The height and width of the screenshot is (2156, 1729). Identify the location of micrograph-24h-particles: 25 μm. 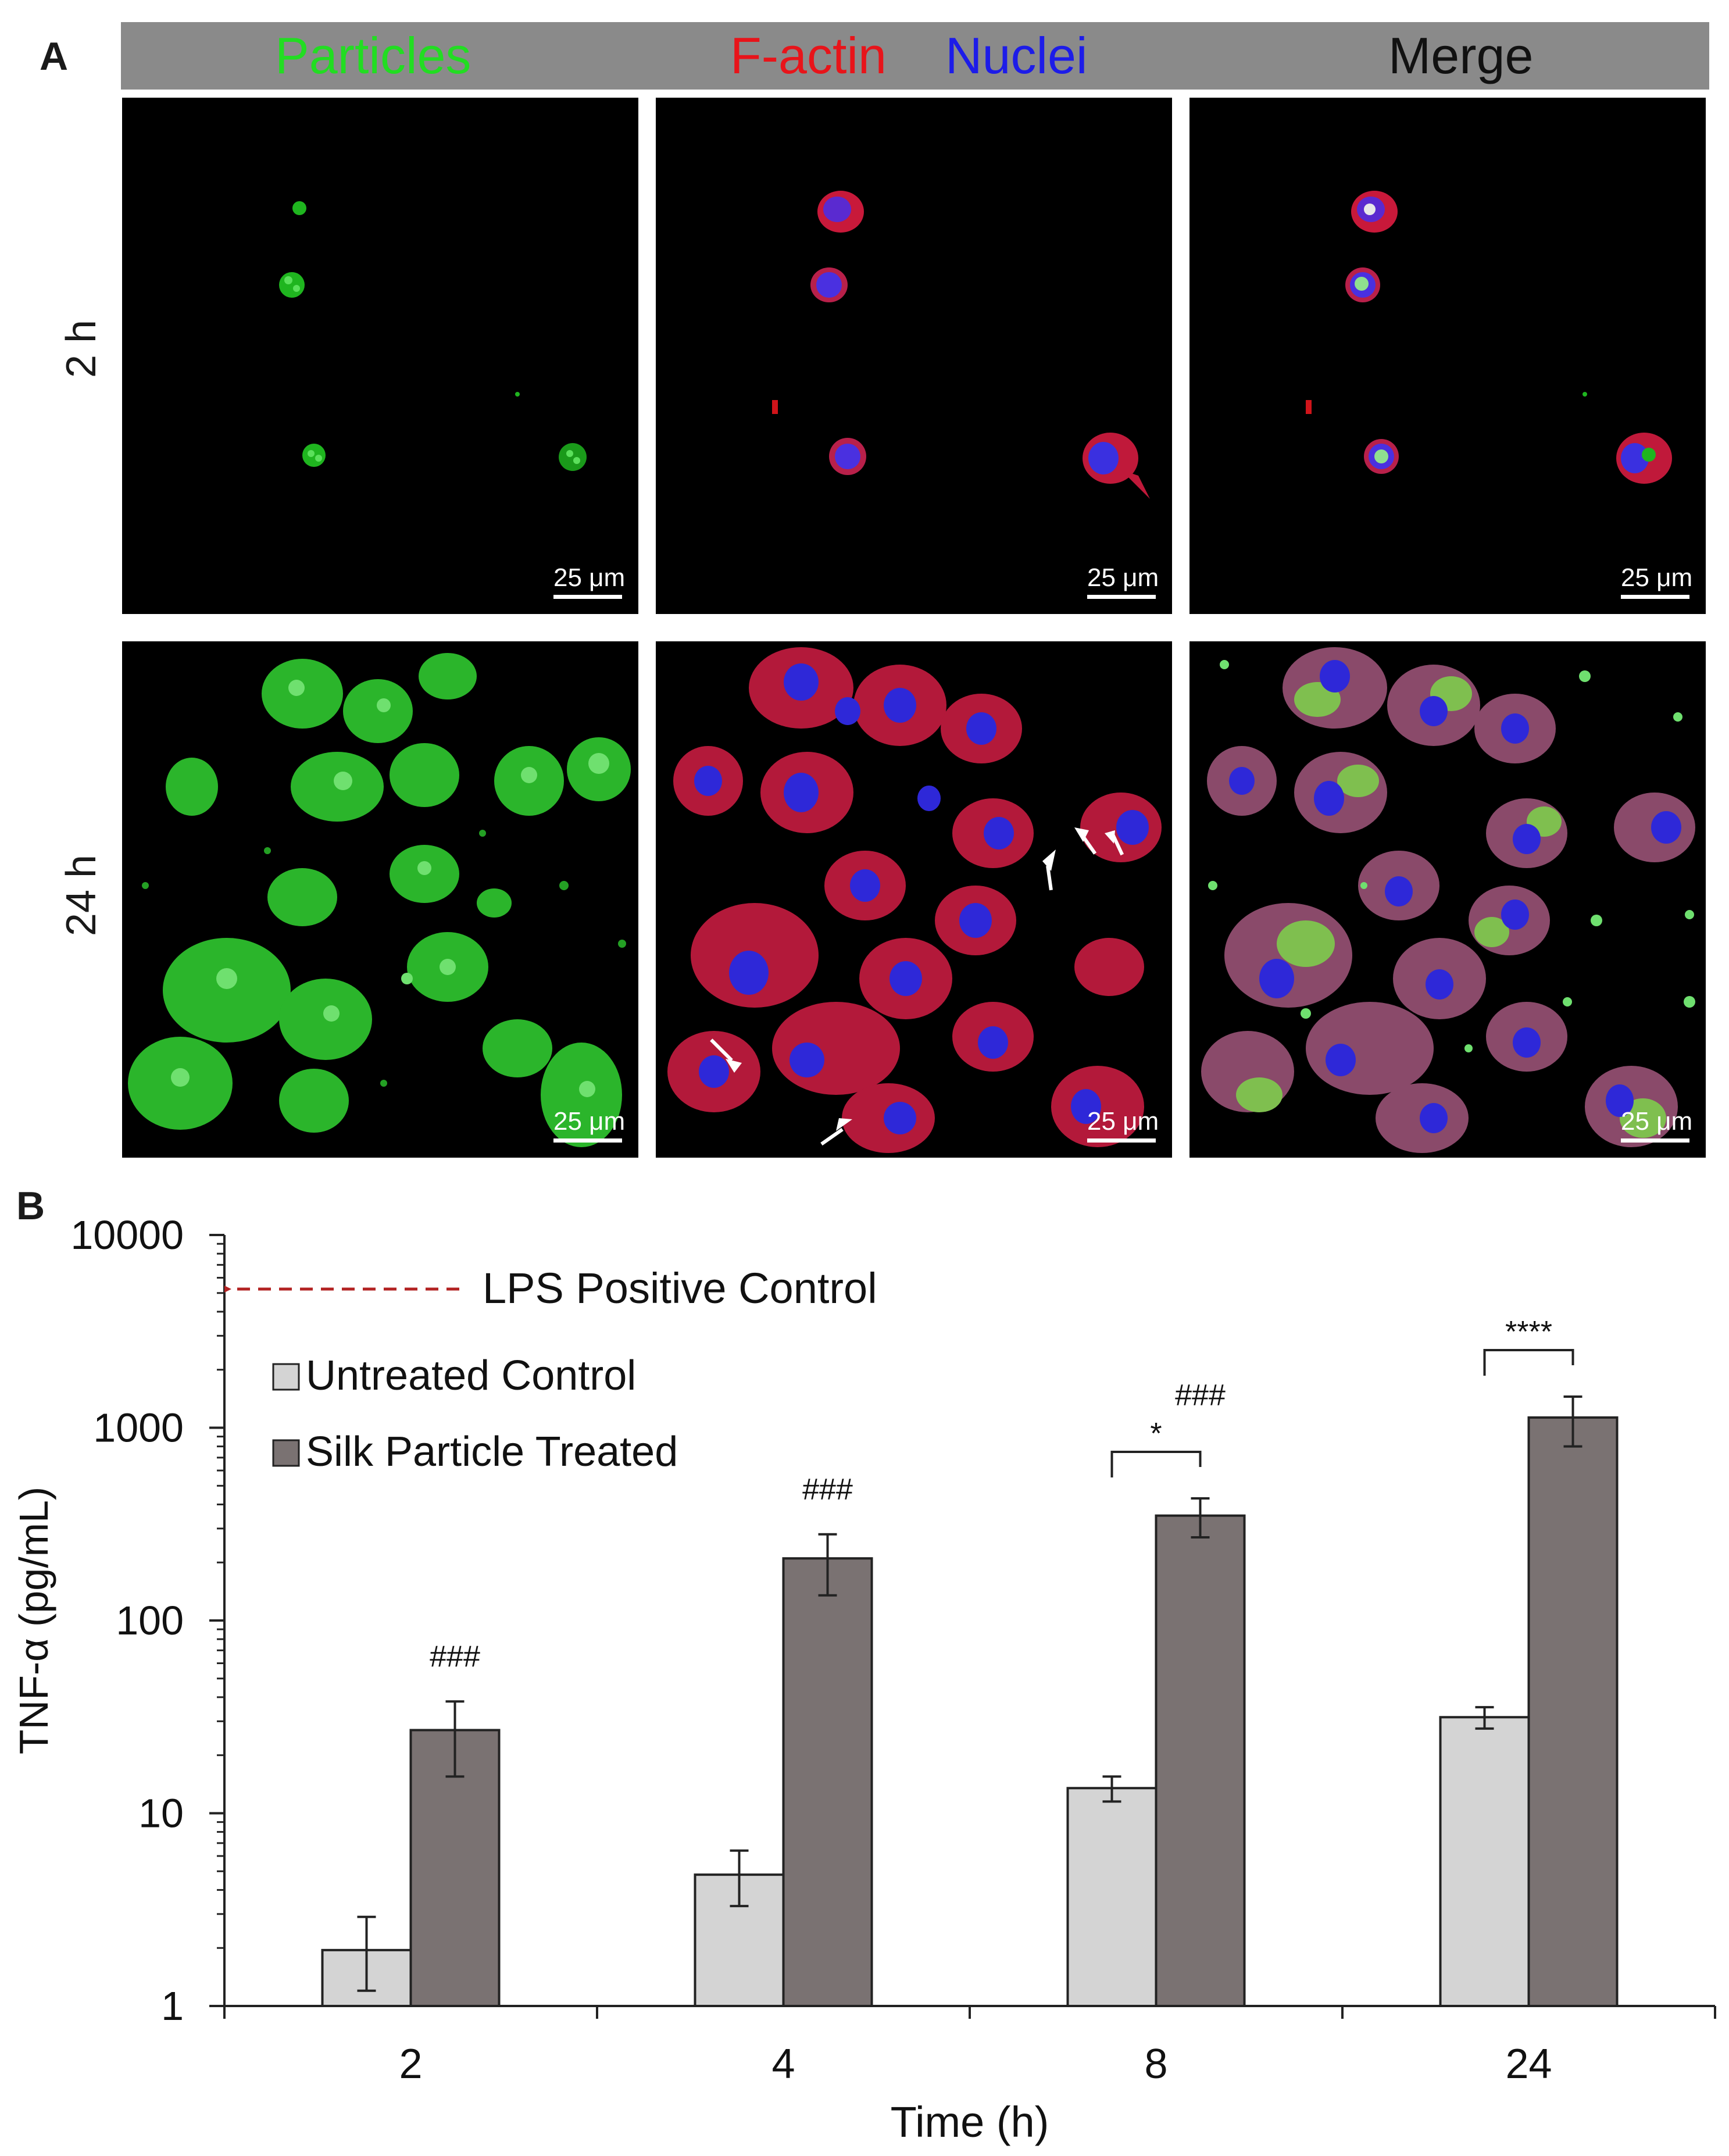
(380, 899).